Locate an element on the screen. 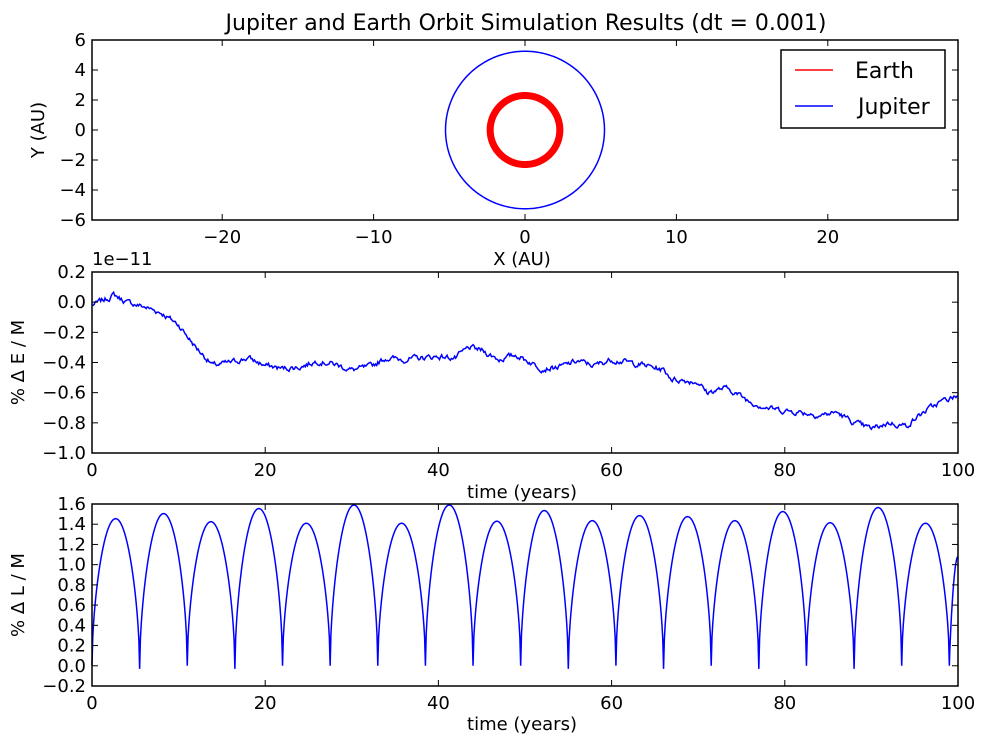  series-jupiter-orbit is located at coordinates (525, 130).